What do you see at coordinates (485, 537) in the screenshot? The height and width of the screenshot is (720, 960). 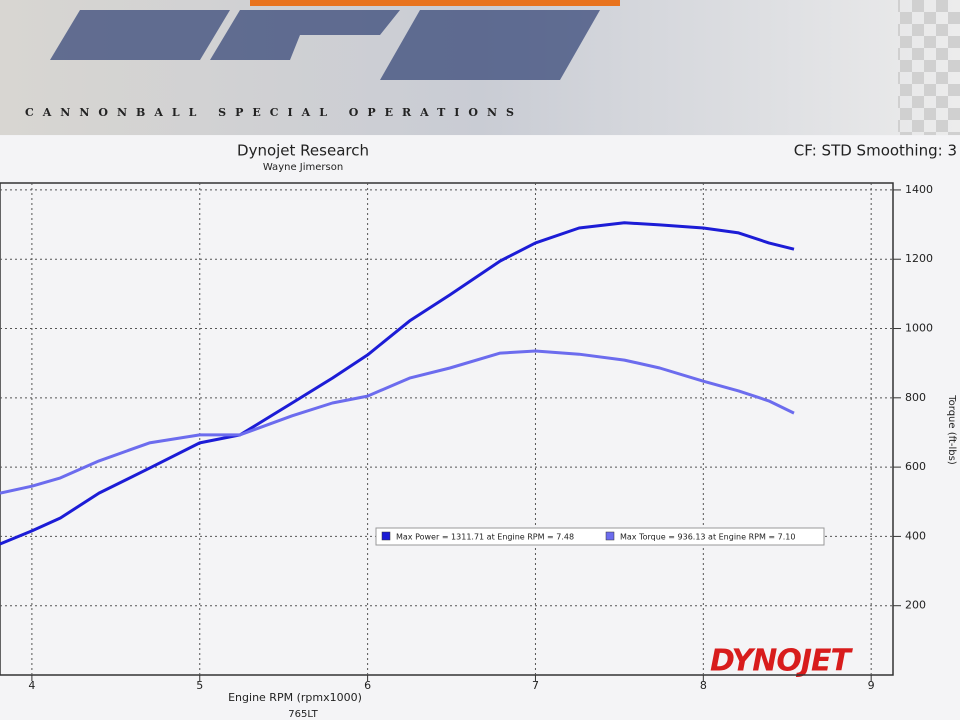 I see `legend-label: Max Power = 1311.71 at Engine RPM = 7.48` at bounding box center [485, 537].